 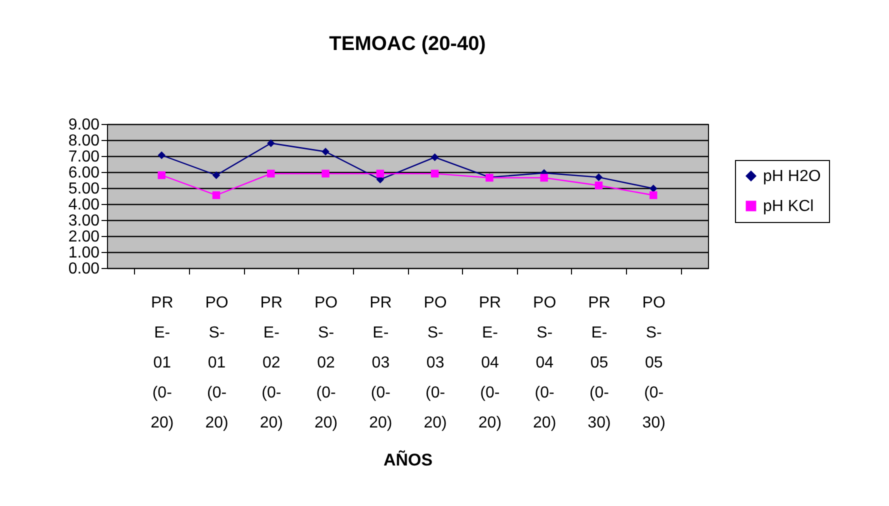 I want to click on y-tick-label: 0.00, so click(x=84, y=269).